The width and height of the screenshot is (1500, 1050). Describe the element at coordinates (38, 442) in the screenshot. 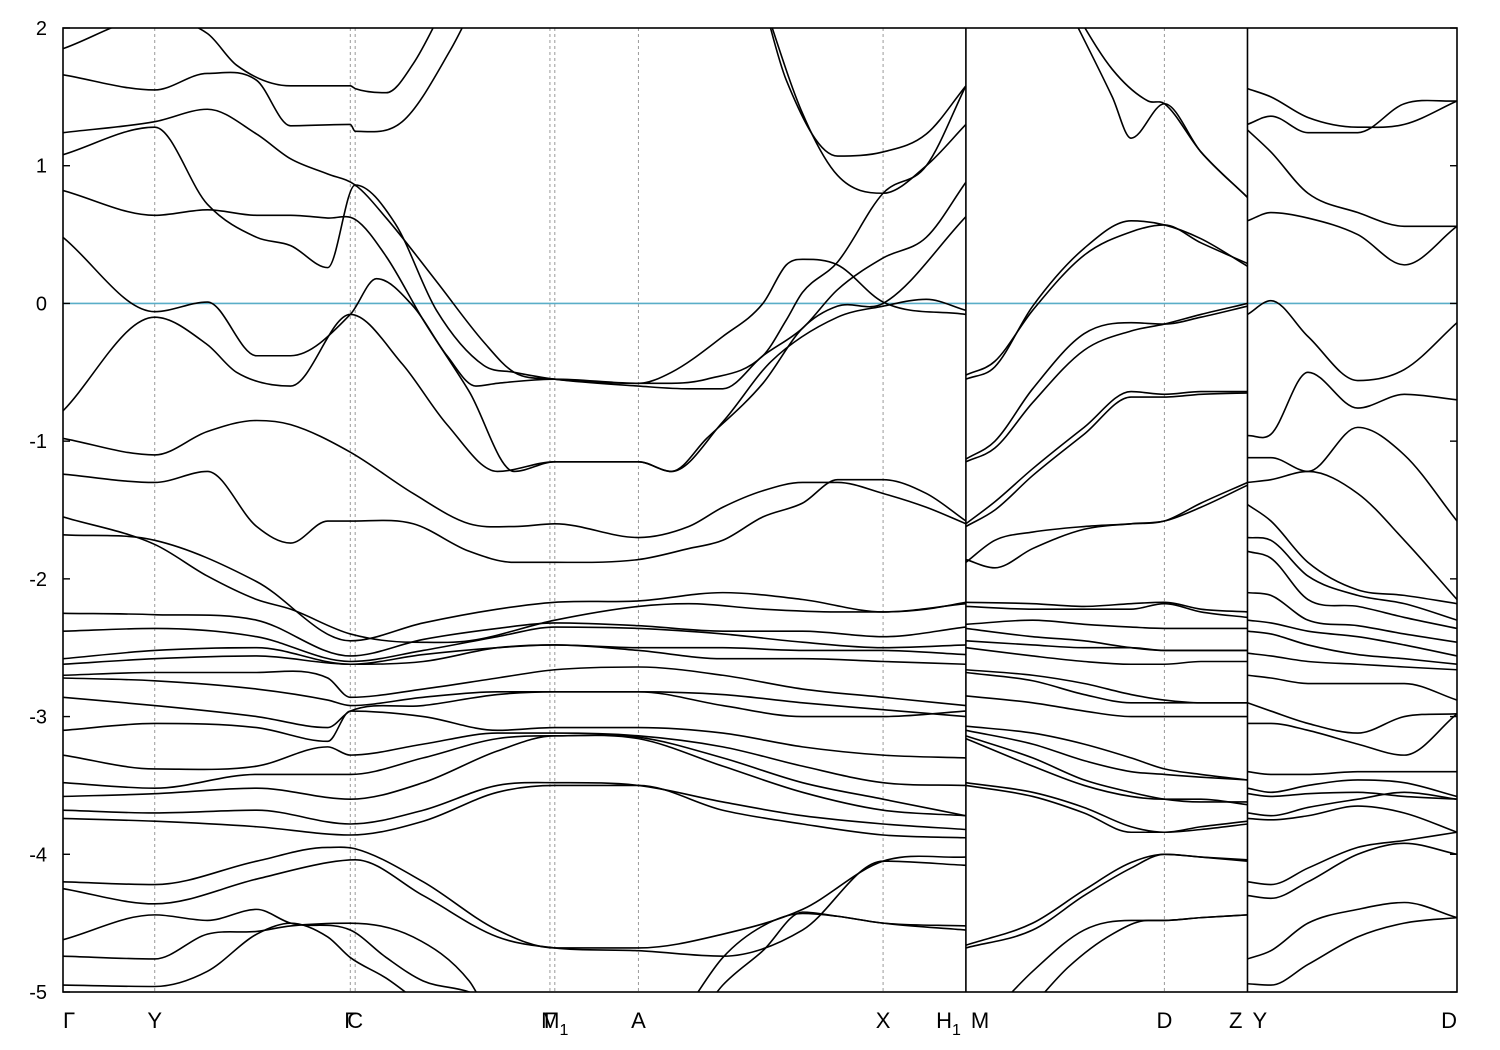

I see `y-tick-label: -1` at that location.